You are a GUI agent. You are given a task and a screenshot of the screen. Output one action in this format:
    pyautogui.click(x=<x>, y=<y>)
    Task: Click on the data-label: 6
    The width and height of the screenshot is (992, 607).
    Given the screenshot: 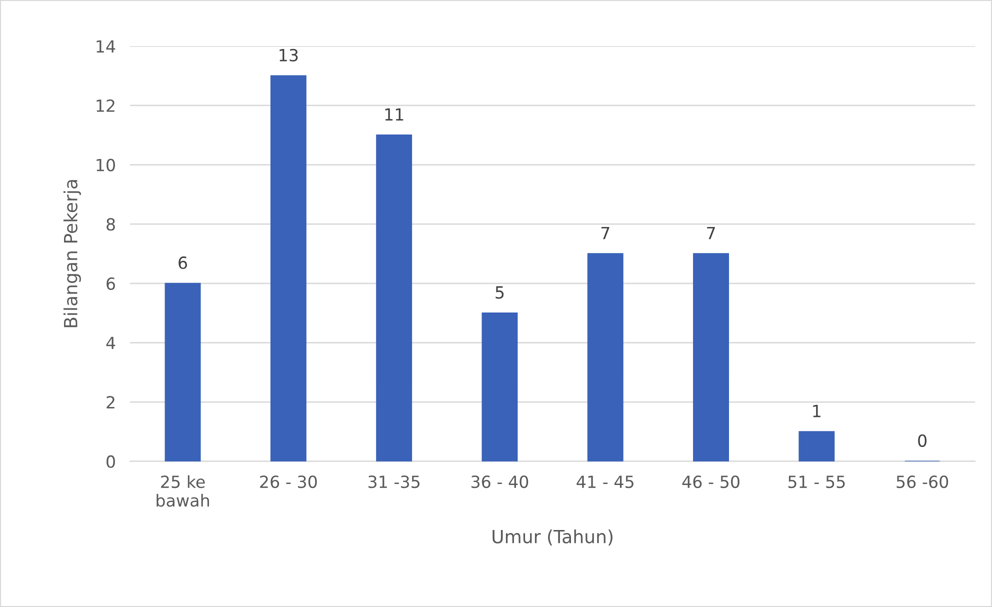 What is the action you would take?
    pyautogui.click(x=183, y=263)
    